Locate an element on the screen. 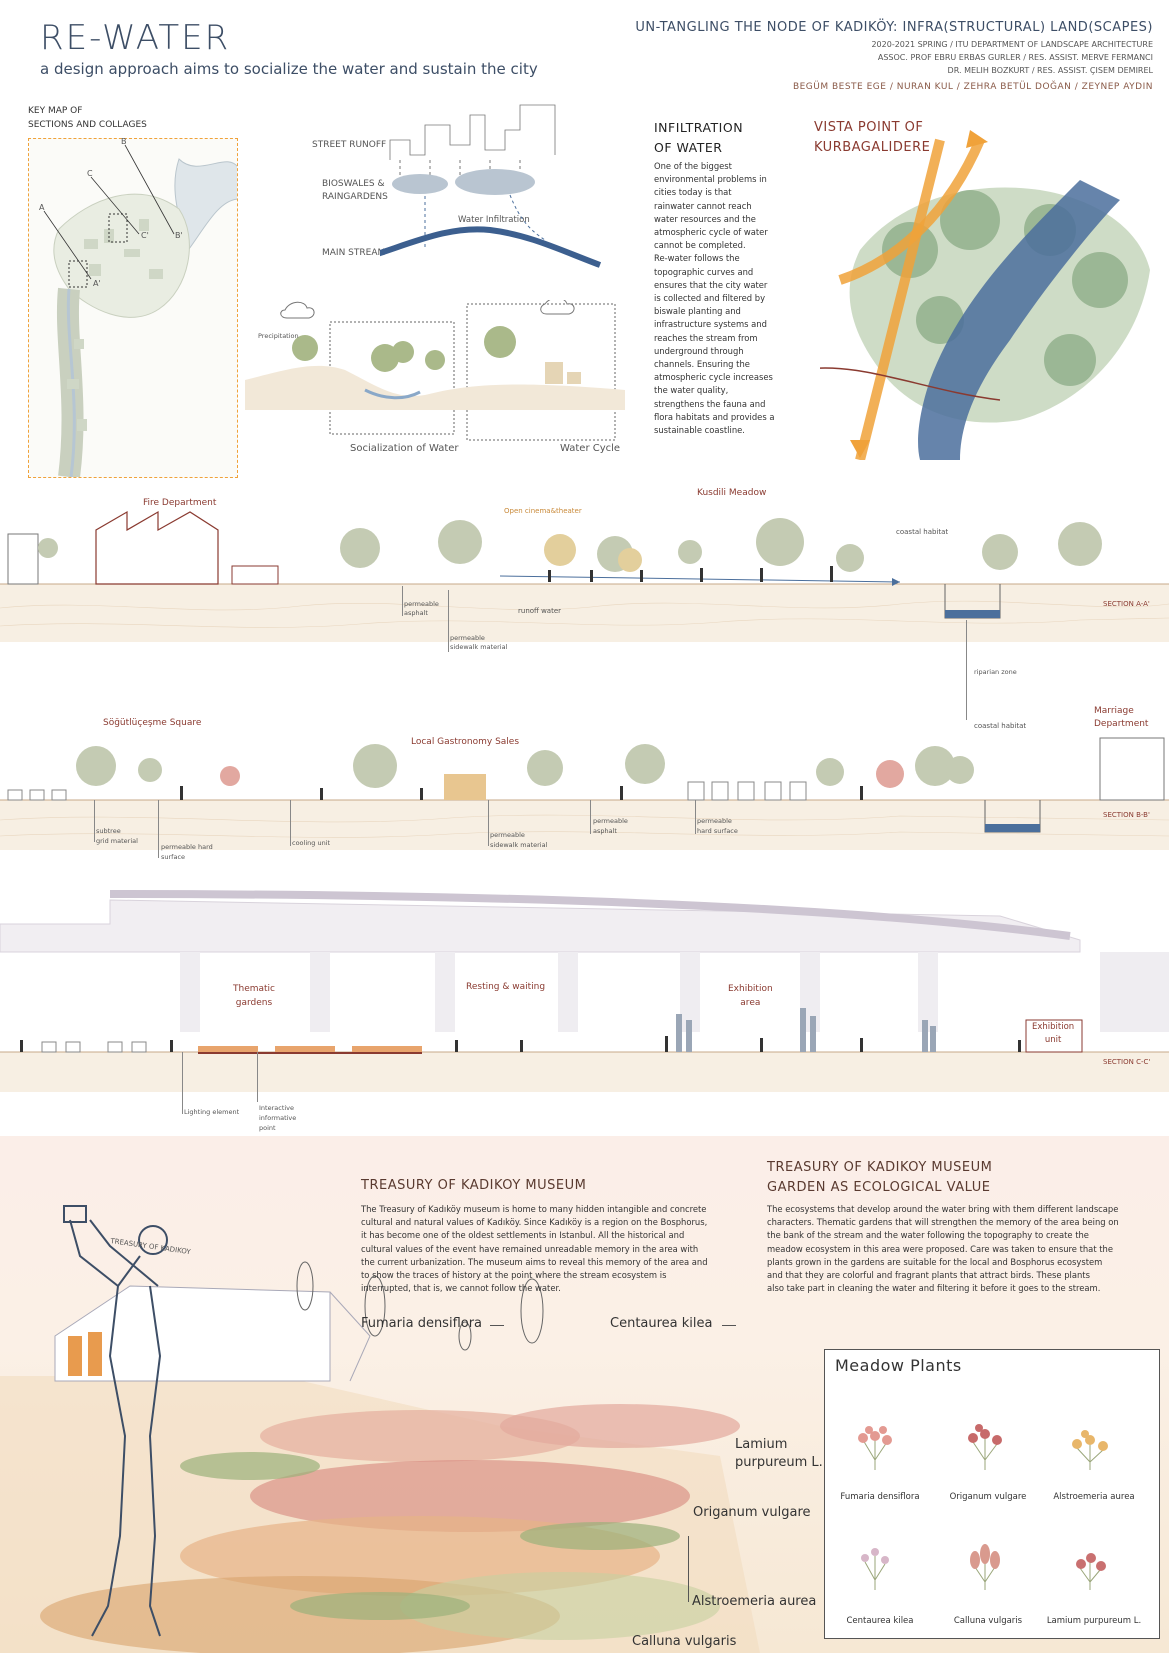  plant-sketch-lamium is located at coordinates (1091, 1571).